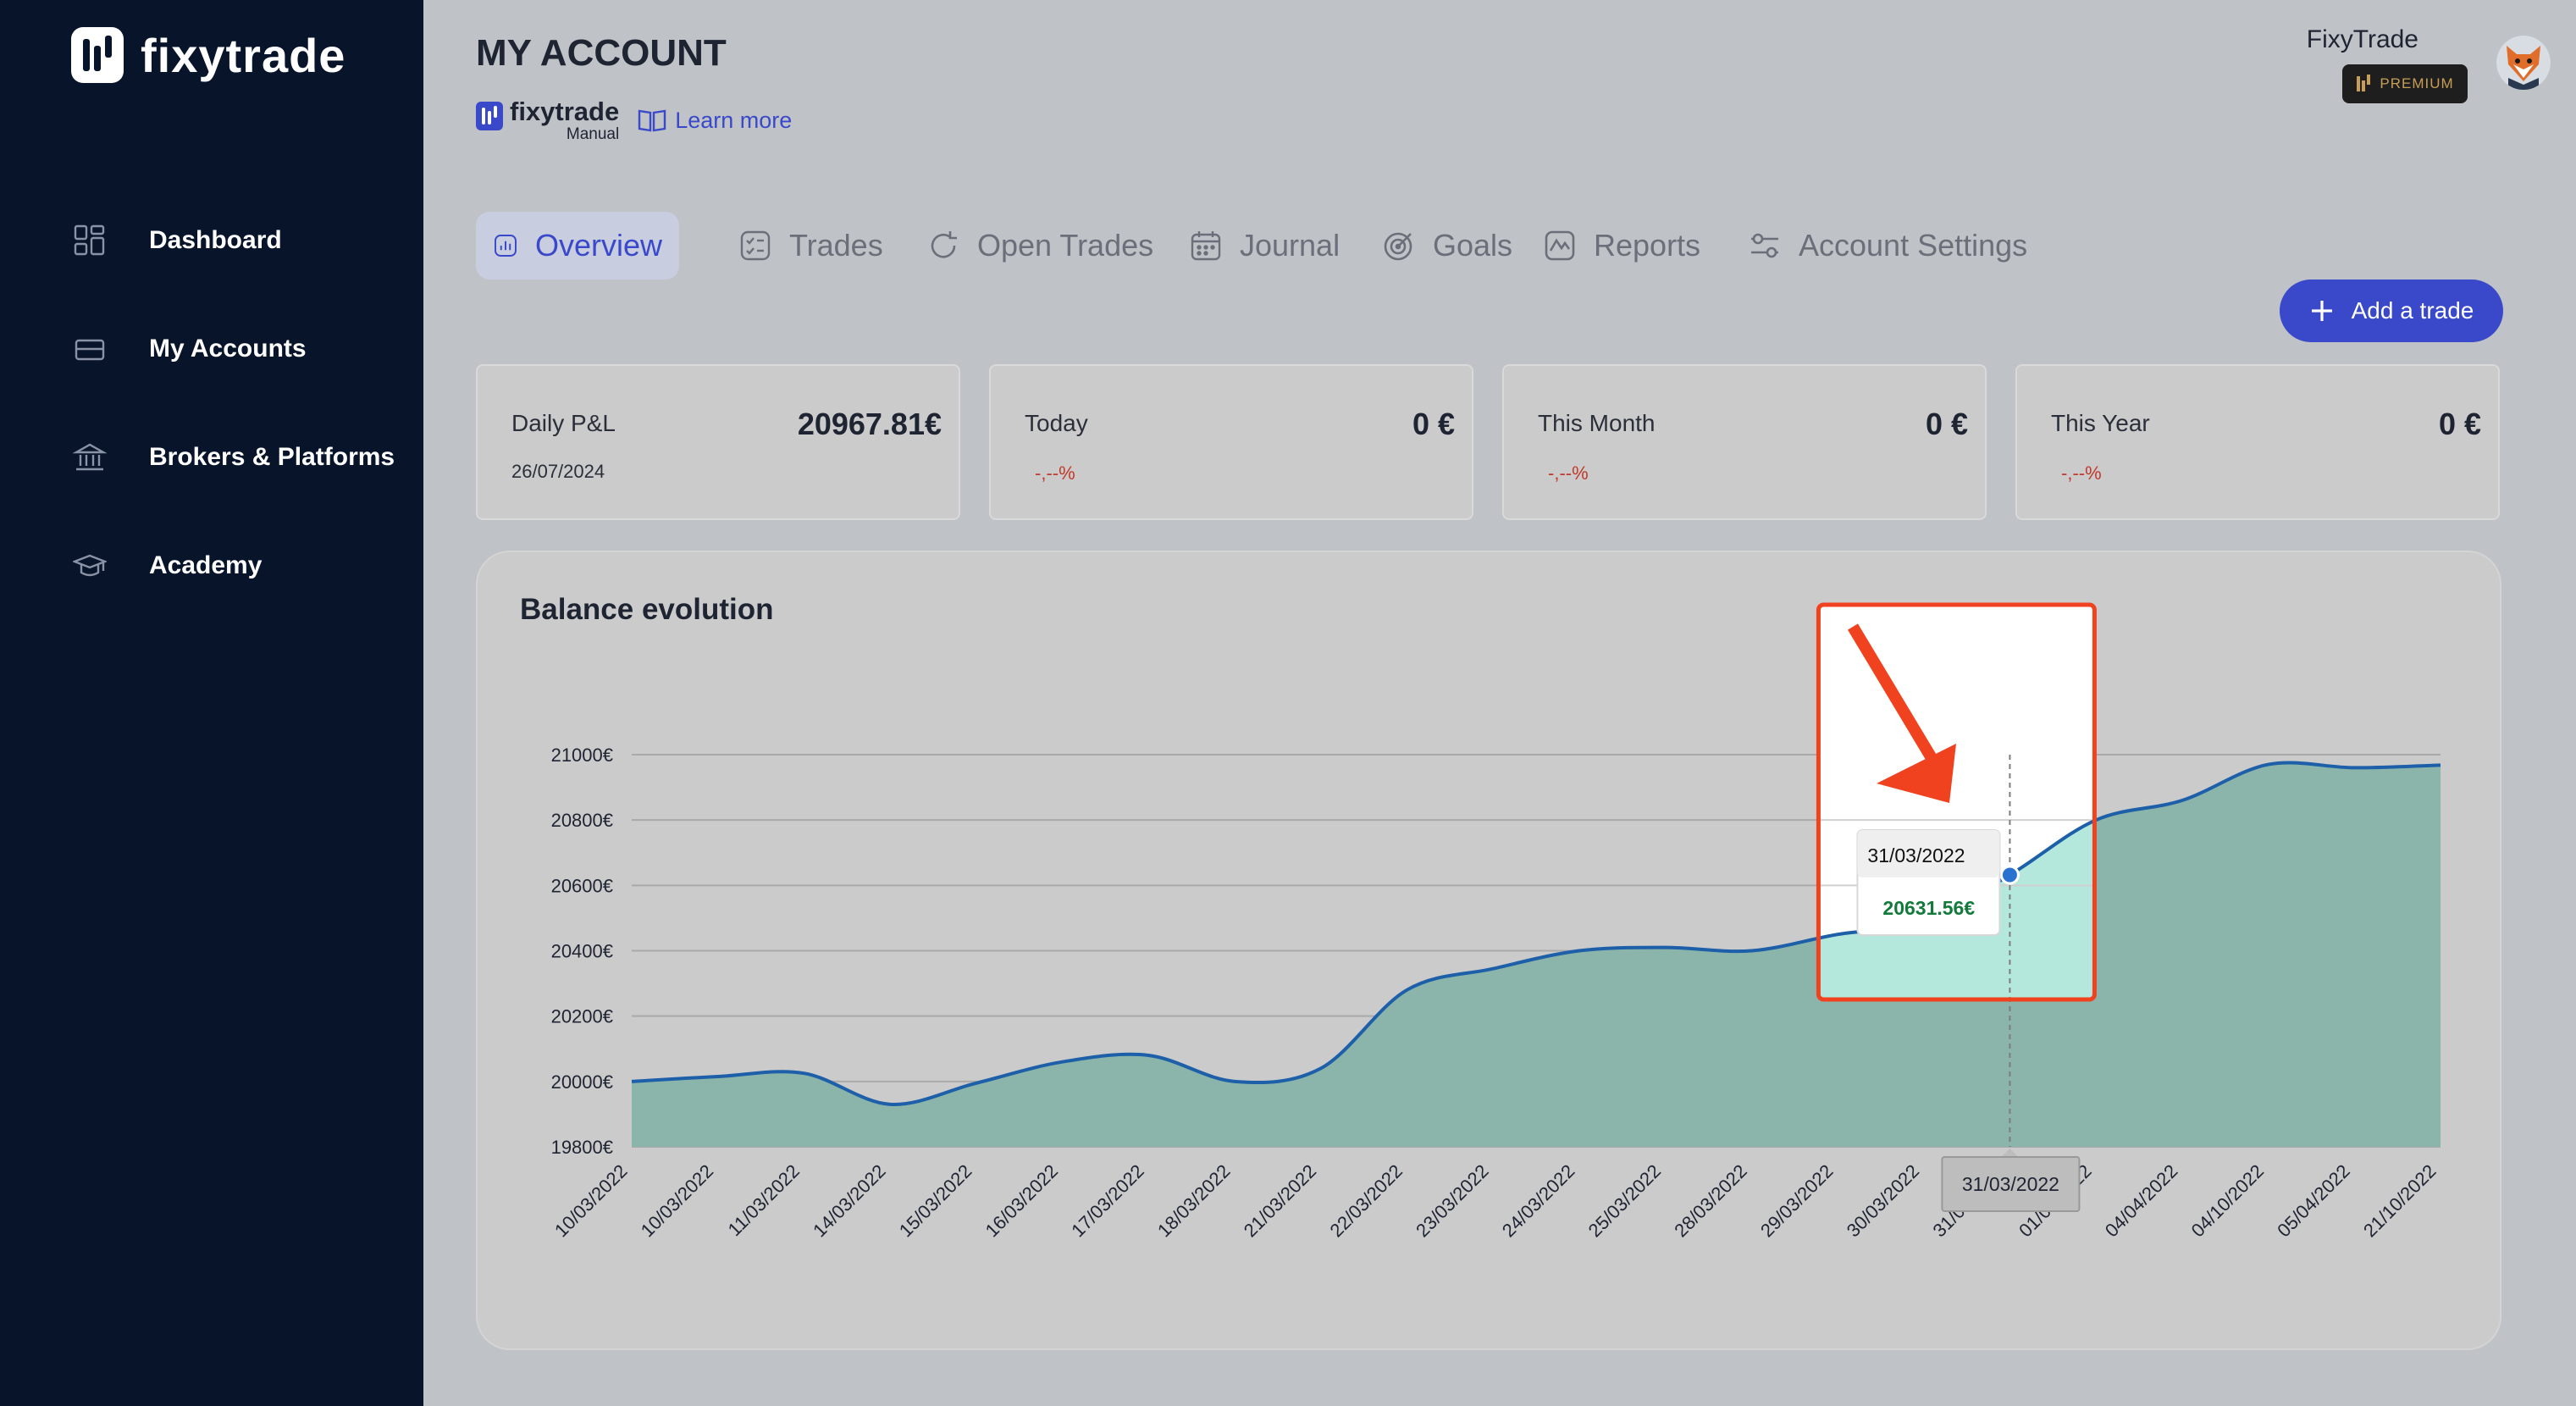 This screenshot has width=2576, height=1406. What do you see at coordinates (1022, 1201) in the screenshot?
I see `x-tick-label: 16/03/2022` at bounding box center [1022, 1201].